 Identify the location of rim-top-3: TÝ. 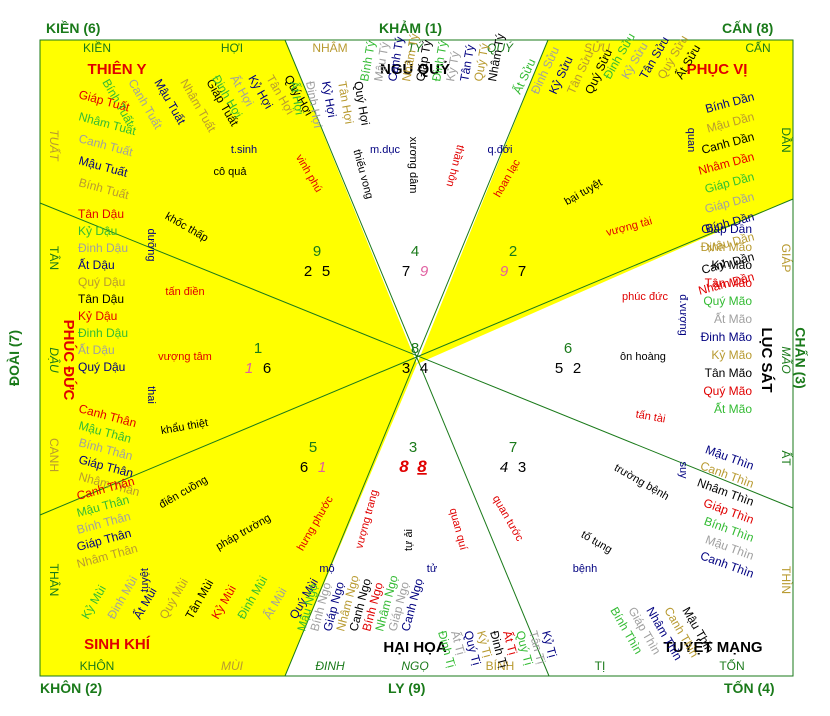
(415, 47).